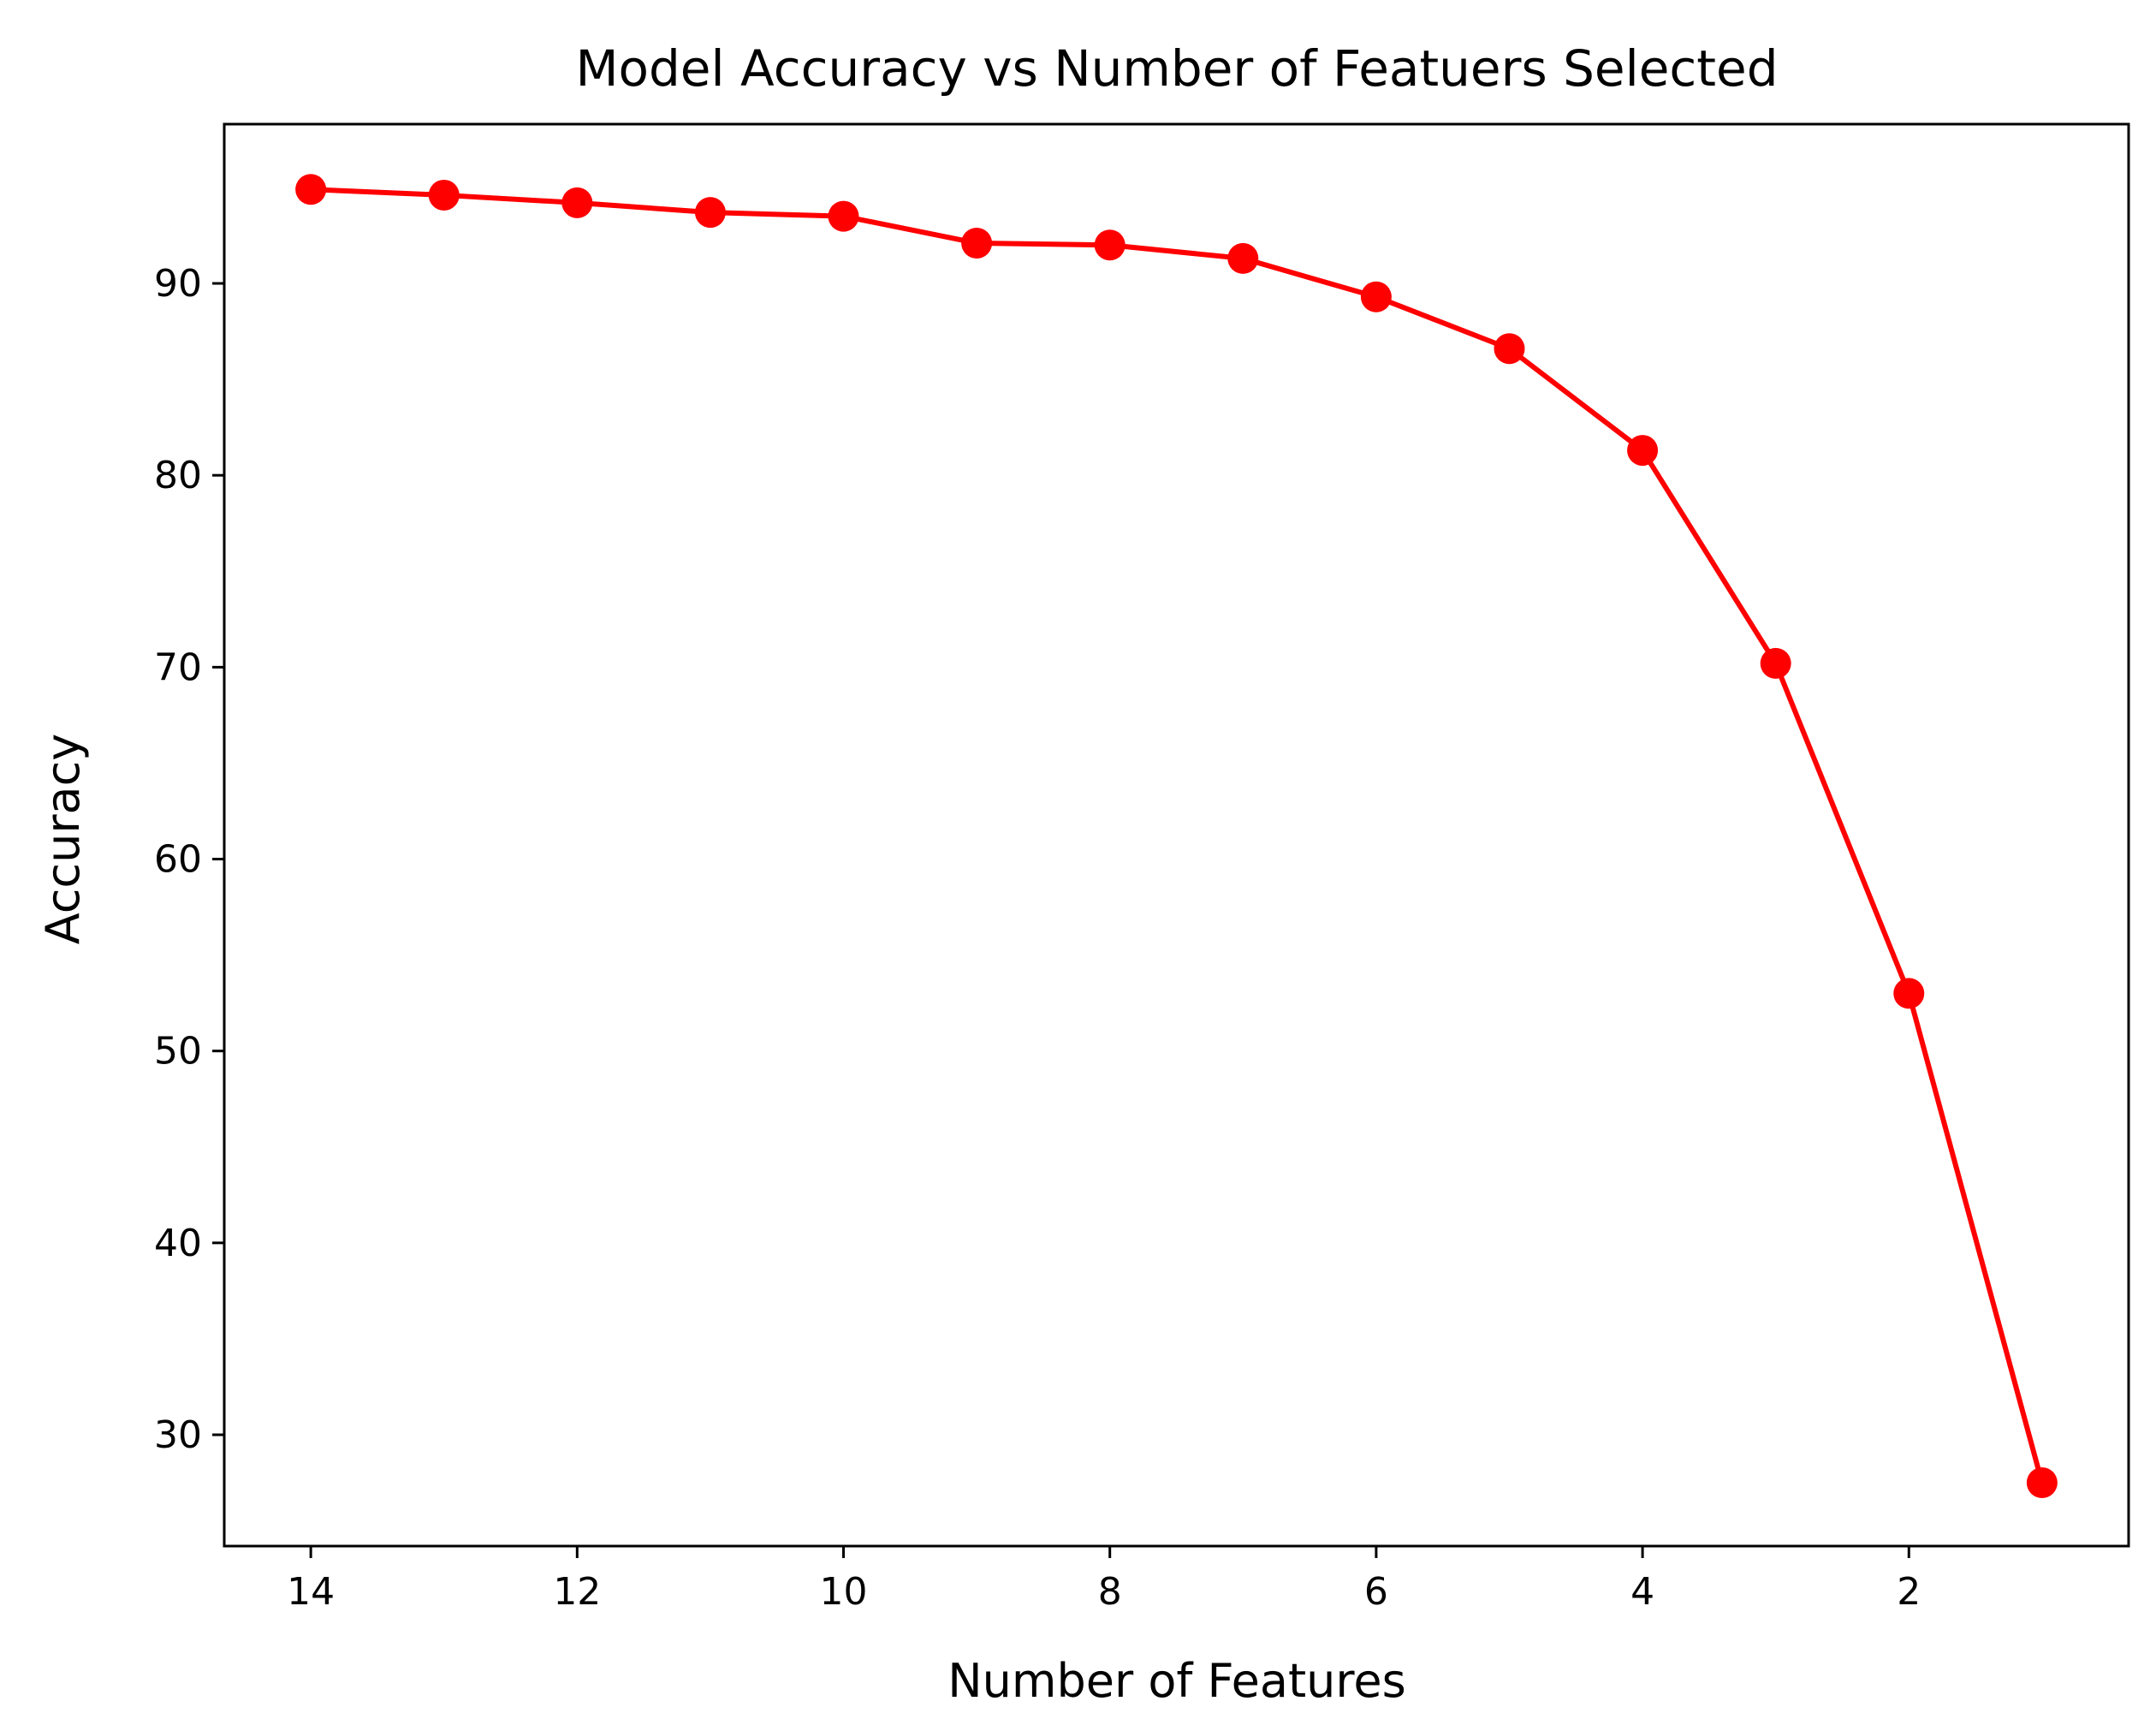 Image resolution: width=2156 pixels, height=1719 pixels. Describe the element at coordinates (178, 1243) in the screenshot. I see `y-tick-label: 40` at that location.